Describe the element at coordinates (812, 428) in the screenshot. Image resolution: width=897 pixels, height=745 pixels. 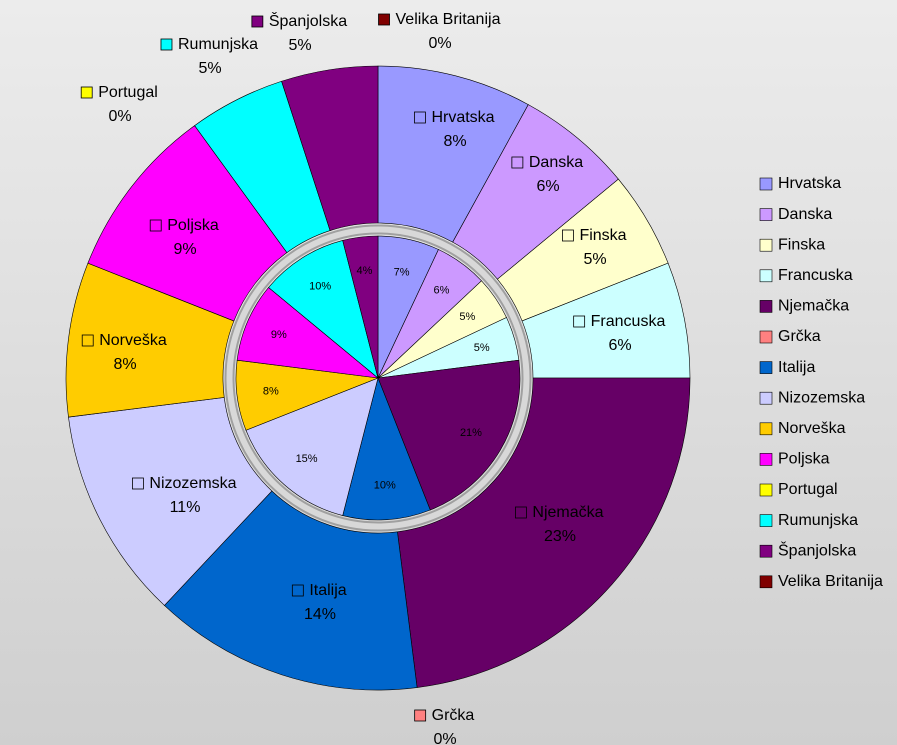
I see `legend-label: Norveška` at that location.